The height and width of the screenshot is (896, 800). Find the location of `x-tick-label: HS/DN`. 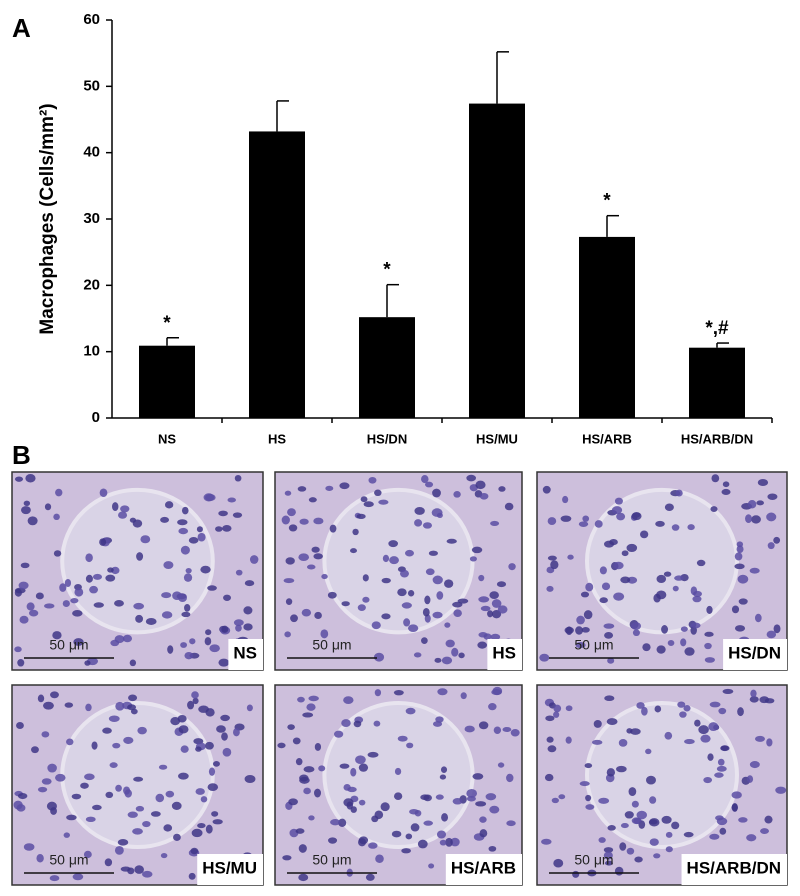

x-tick-label: HS/DN is located at coordinates (387, 438).